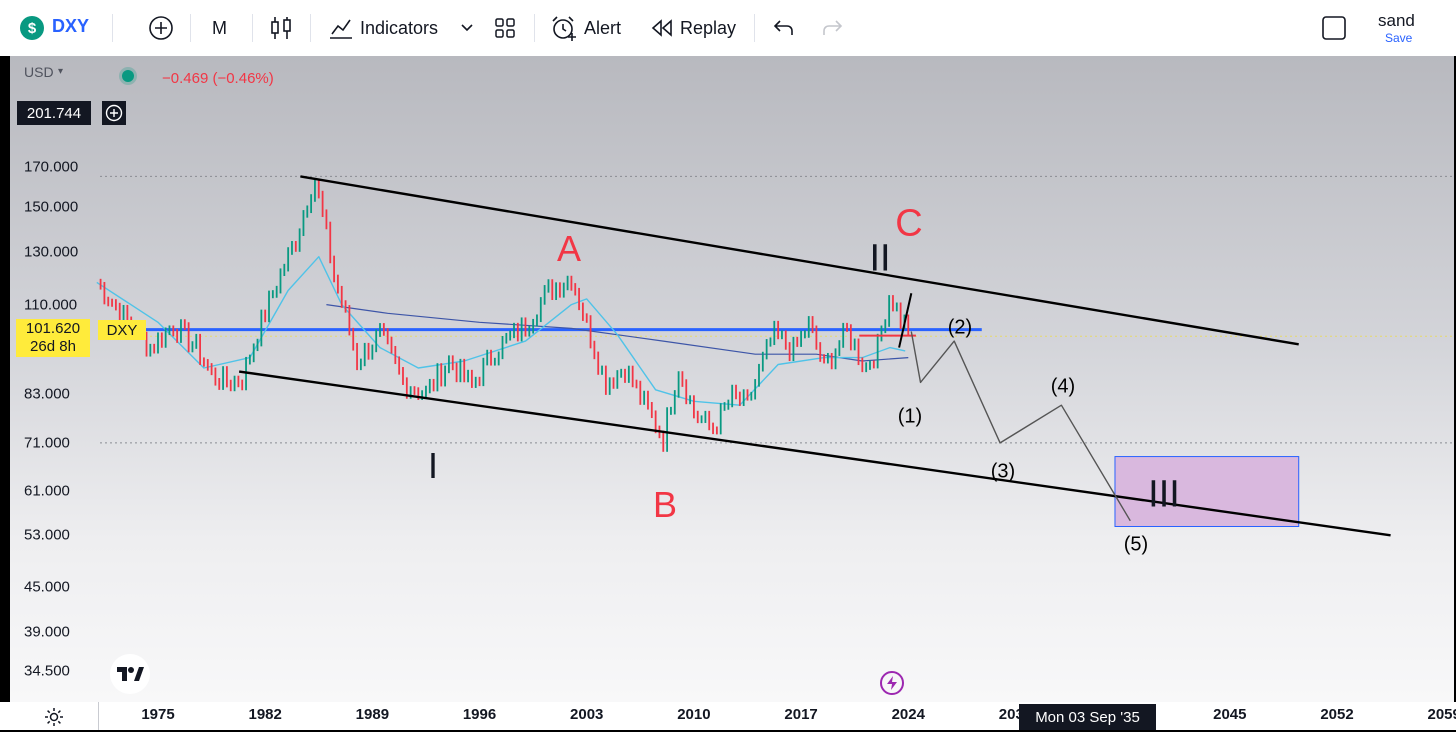 This screenshot has height=732, width=1456. What do you see at coordinates (1020, 426) in the screenshot?
I see `wave-projection-path` at bounding box center [1020, 426].